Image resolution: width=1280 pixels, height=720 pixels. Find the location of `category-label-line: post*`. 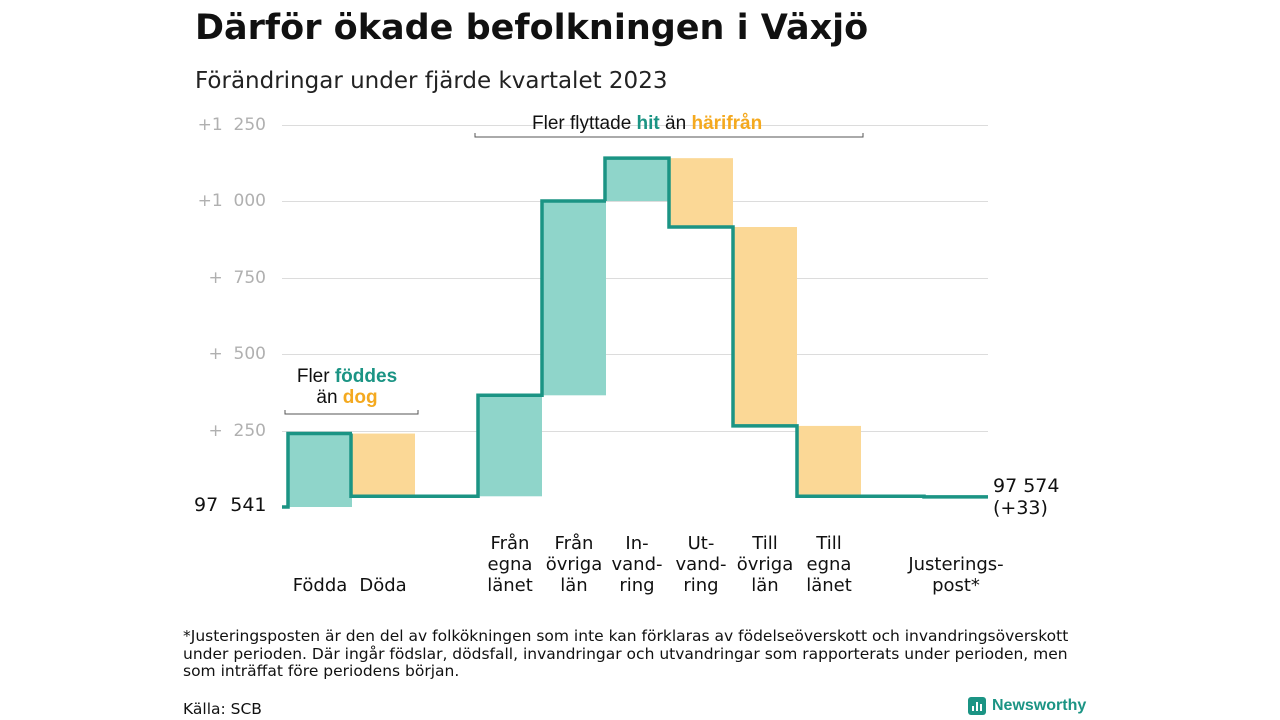

category-label-line: post* is located at coordinates (956, 585).